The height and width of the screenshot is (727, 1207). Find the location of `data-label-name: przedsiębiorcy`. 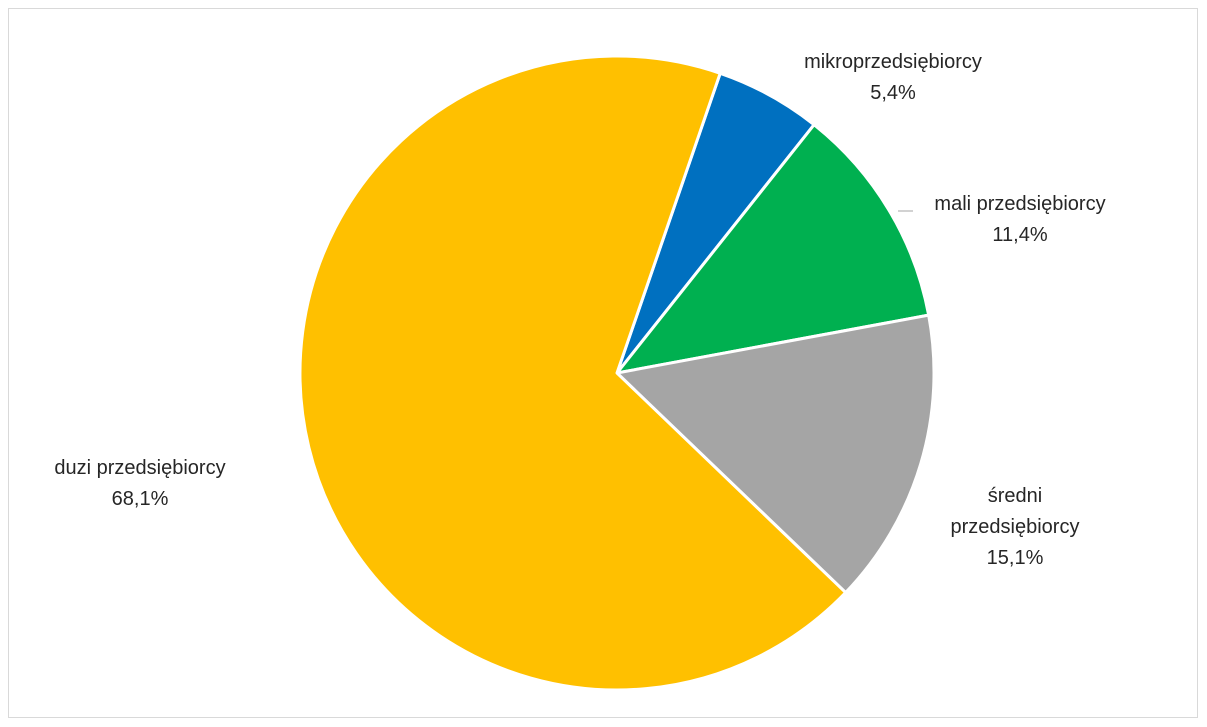

data-label-name: przedsiębiorcy is located at coordinates (1015, 527).